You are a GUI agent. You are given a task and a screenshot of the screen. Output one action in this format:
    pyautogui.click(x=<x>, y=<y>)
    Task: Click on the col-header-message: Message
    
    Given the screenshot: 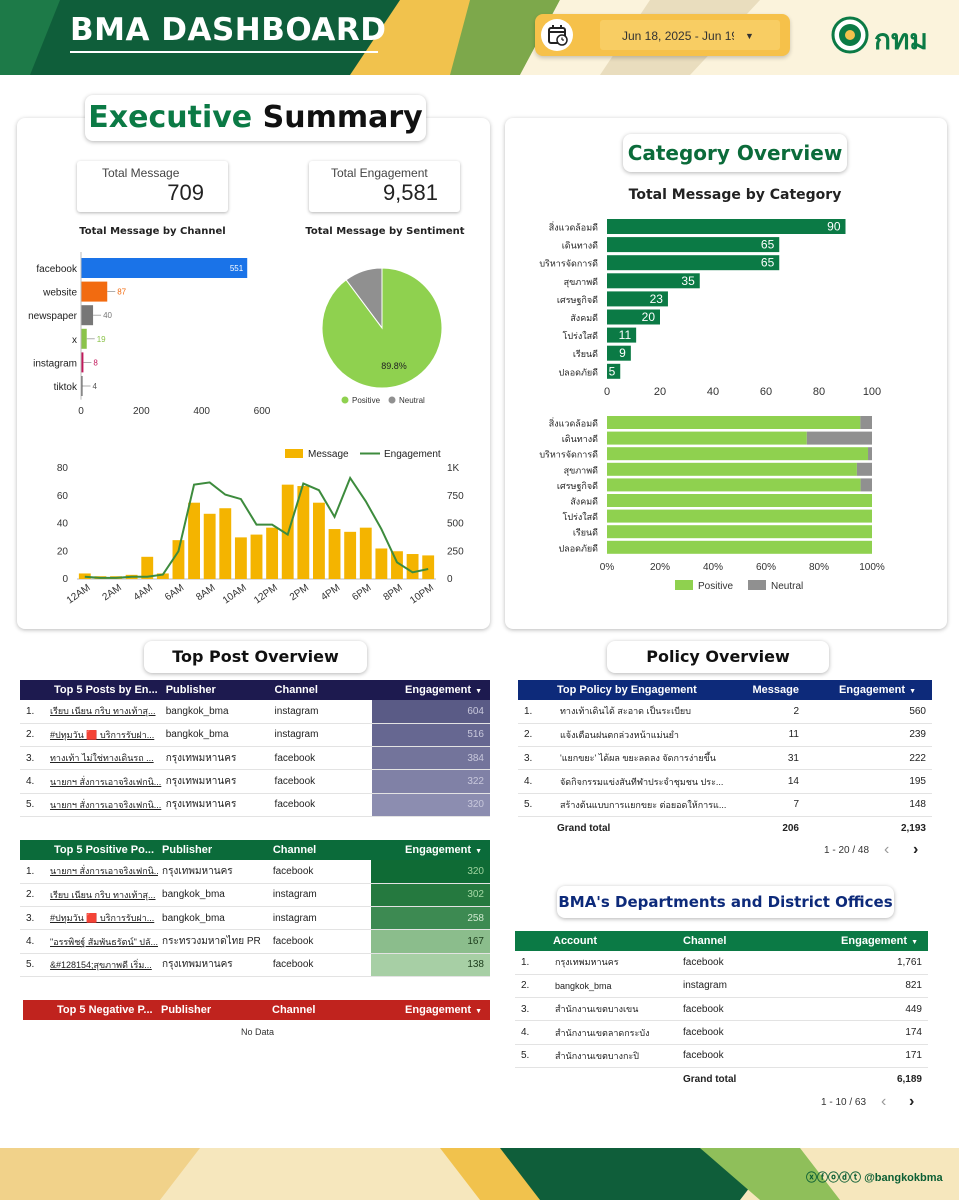 What is the action you would take?
    pyautogui.click(x=775, y=690)
    